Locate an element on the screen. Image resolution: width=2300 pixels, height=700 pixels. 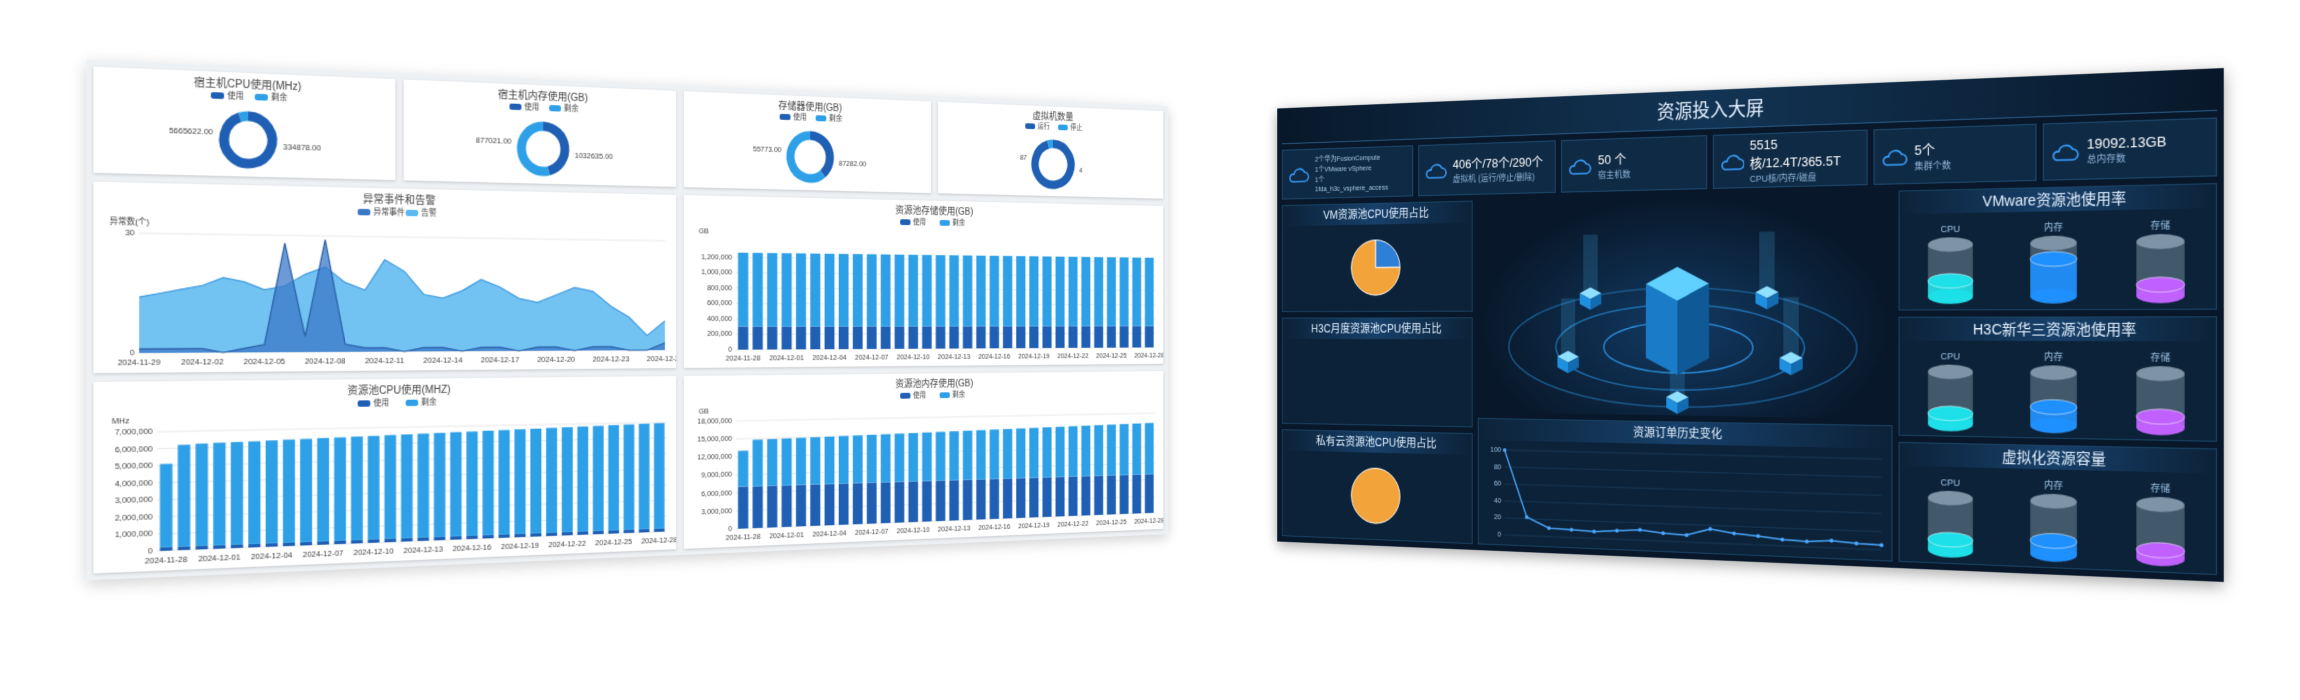
y-tick-label: 2,000,000 is located at coordinates (134, 517).